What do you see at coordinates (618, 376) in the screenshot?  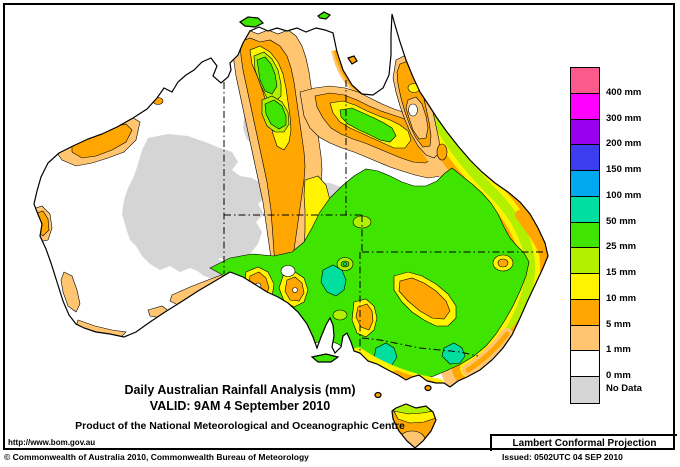 I see `legend-label-11: 0 mm` at bounding box center [618, 376].